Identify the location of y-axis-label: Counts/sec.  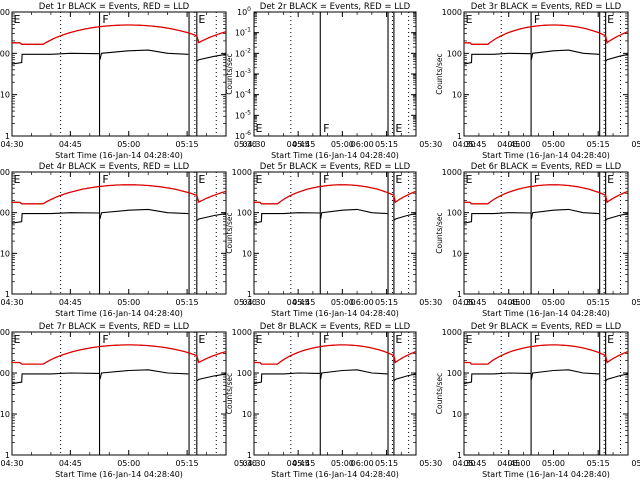
(439, 393).